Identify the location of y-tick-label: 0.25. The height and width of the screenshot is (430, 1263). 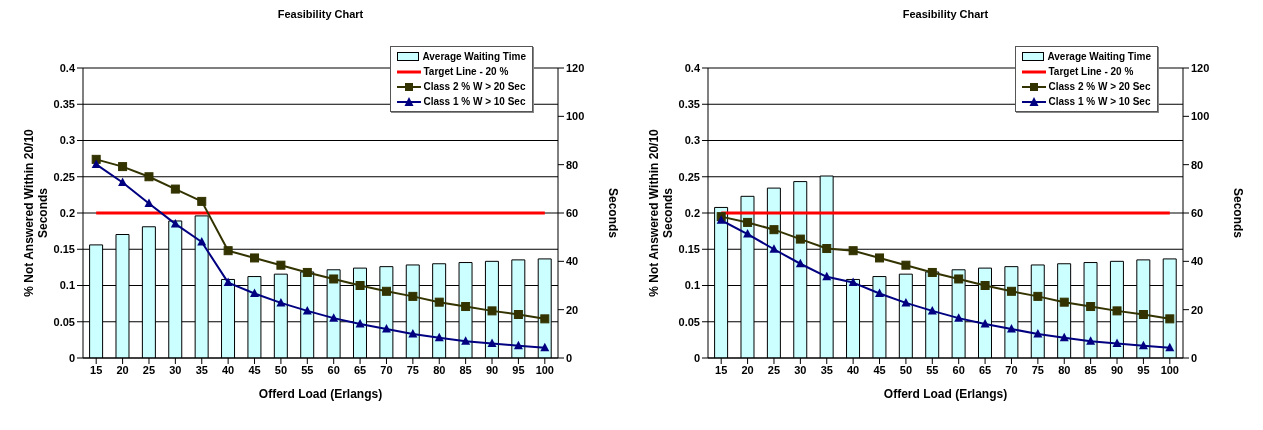
(64, 176).